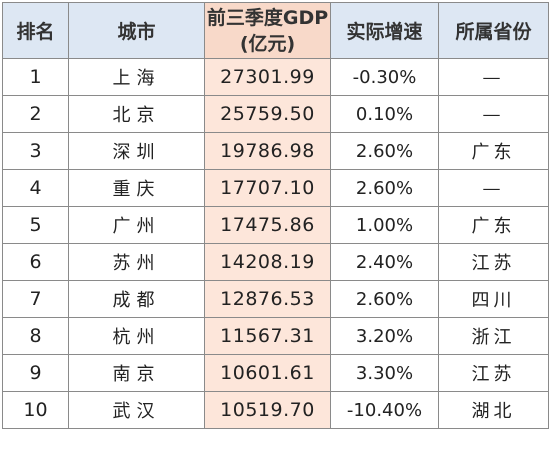  I want to click on table-row: 8 杭州 11567.31 3.20% 浙江, so click(275, 336).